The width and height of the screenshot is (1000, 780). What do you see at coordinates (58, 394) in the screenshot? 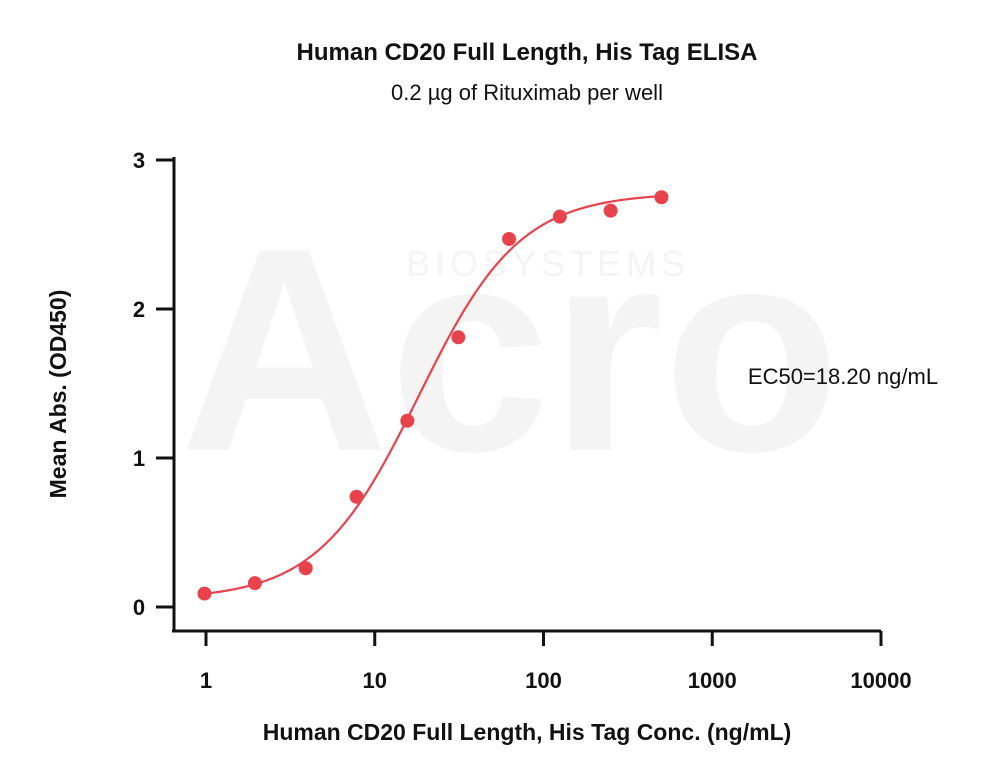
I see `y-axis-label: Mean Abs. (OD450)` at bounding box center [58, 394].